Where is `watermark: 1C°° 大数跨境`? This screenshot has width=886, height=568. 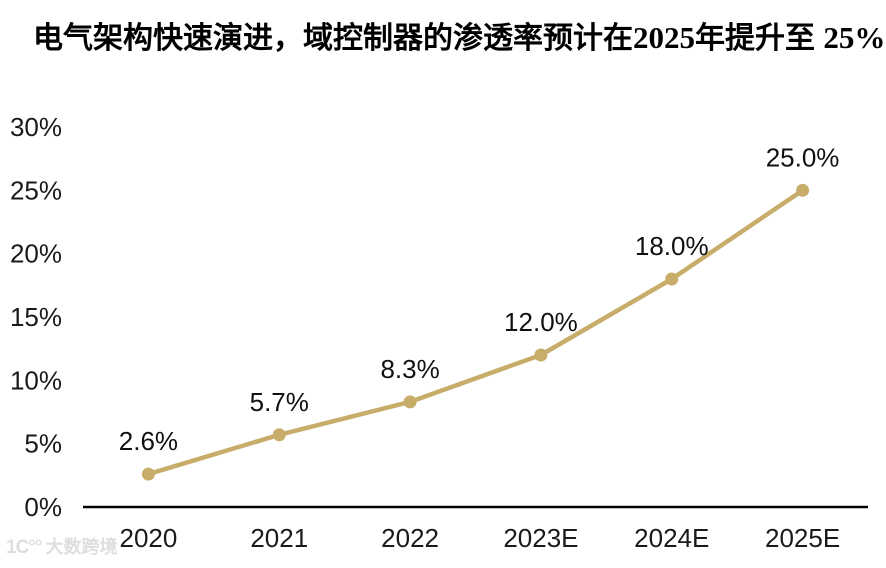
watermark: 1C°° 大数跨境 is located at coordinates (61, 546).